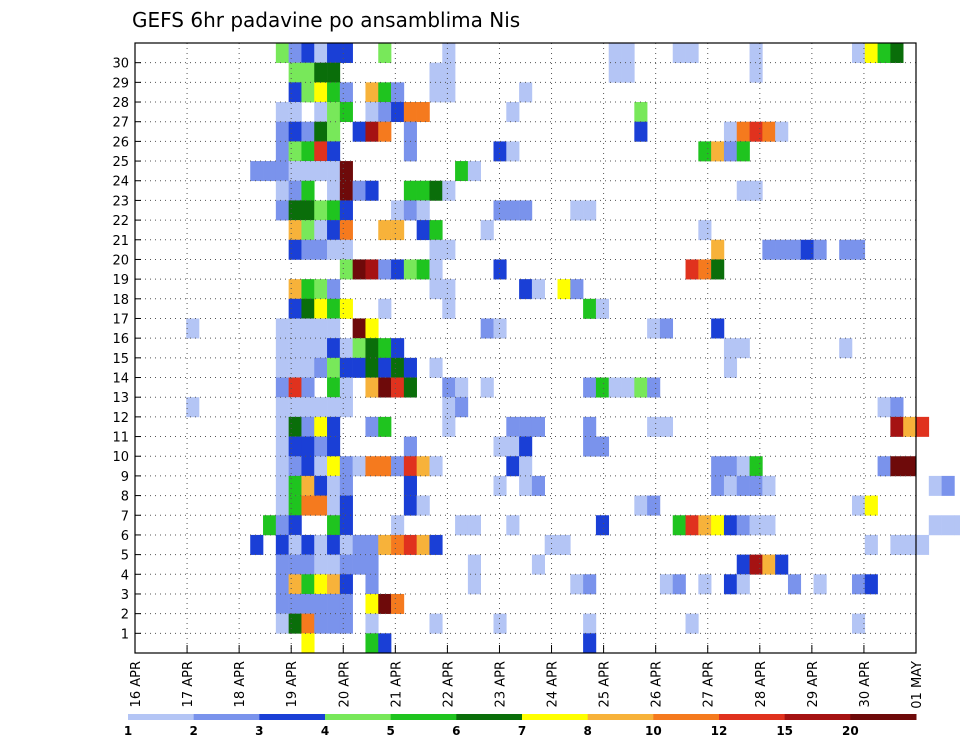  What do you see at coordinates (784, 731) in the screenshot?
I see `legend-label: 15` at bounding box center [784, 731].